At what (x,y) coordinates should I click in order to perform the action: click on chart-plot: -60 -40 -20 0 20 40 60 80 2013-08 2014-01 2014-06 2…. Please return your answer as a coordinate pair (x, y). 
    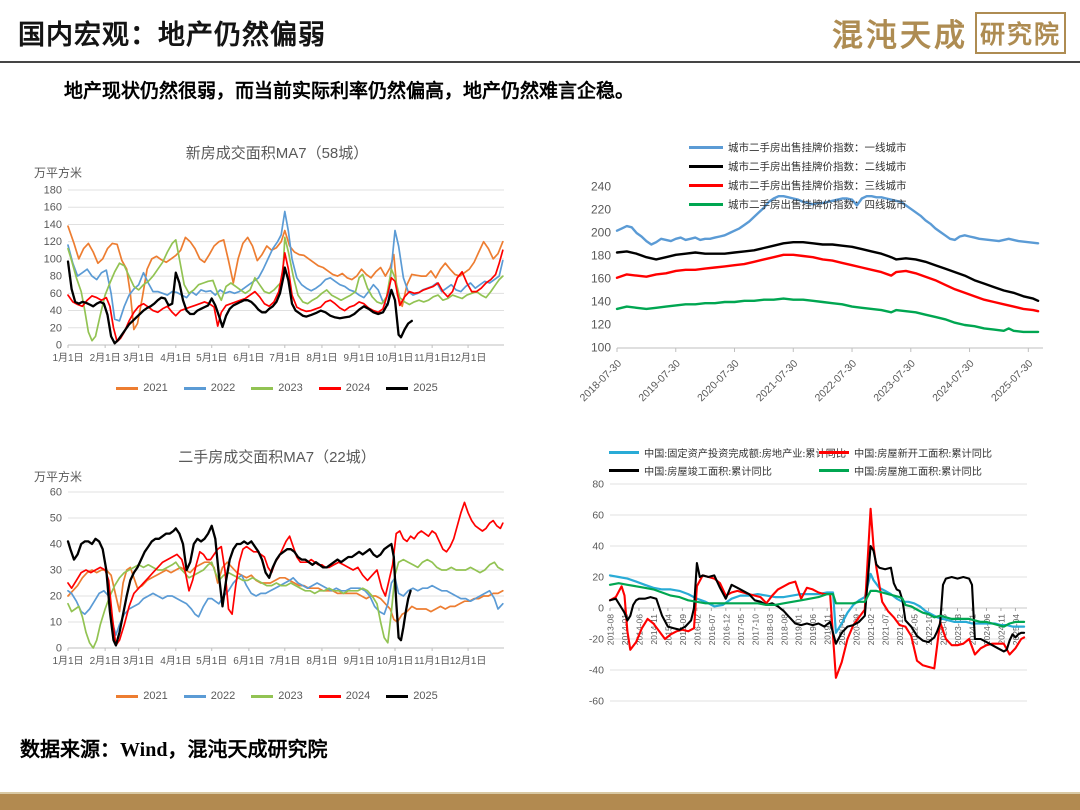
    Looking at the image, I should click on (808, 593).